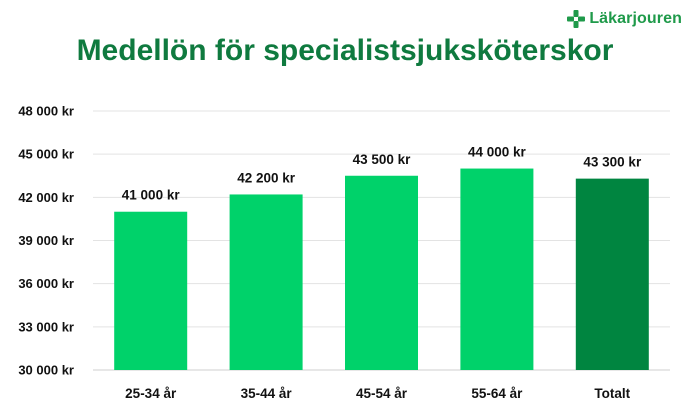 This screenshot has height=413, width=690. I want to click on x-category-label: 25-34 år, so click(151, 393).